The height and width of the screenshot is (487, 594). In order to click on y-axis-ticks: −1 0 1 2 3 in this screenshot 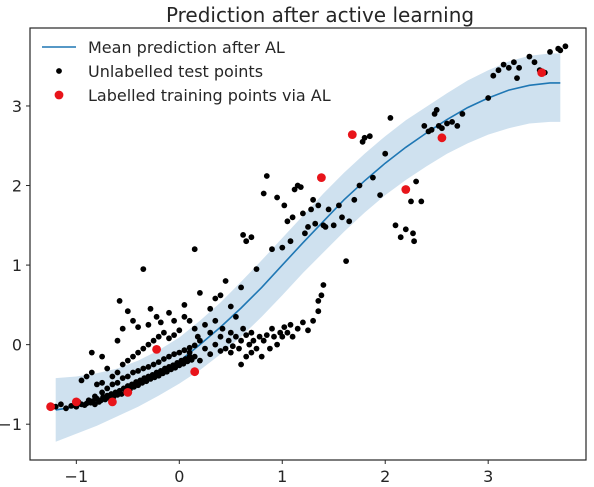, I will do `click(15, 265)`.